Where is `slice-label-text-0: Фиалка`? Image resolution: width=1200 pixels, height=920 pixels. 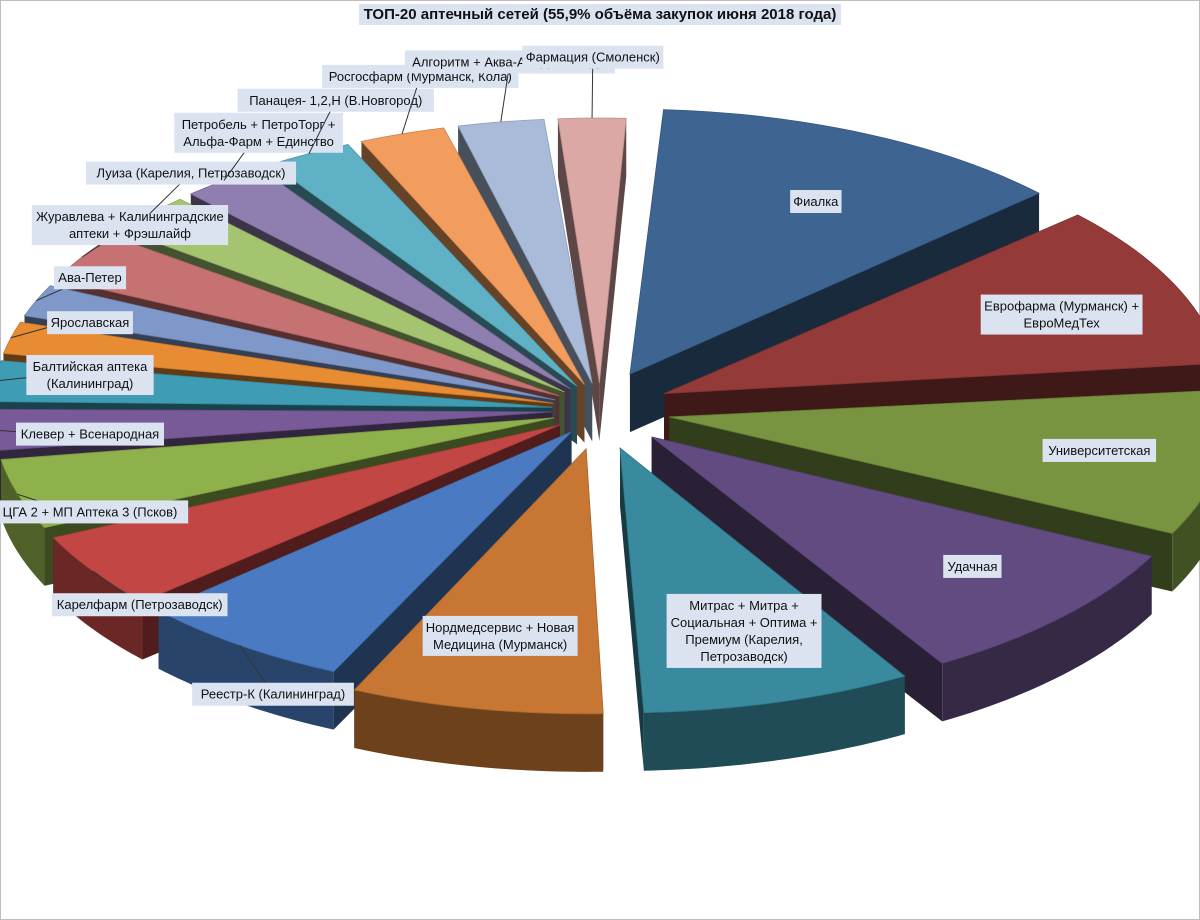
slice-label-text-0: Фиалка is located at coordinates (816, 201).